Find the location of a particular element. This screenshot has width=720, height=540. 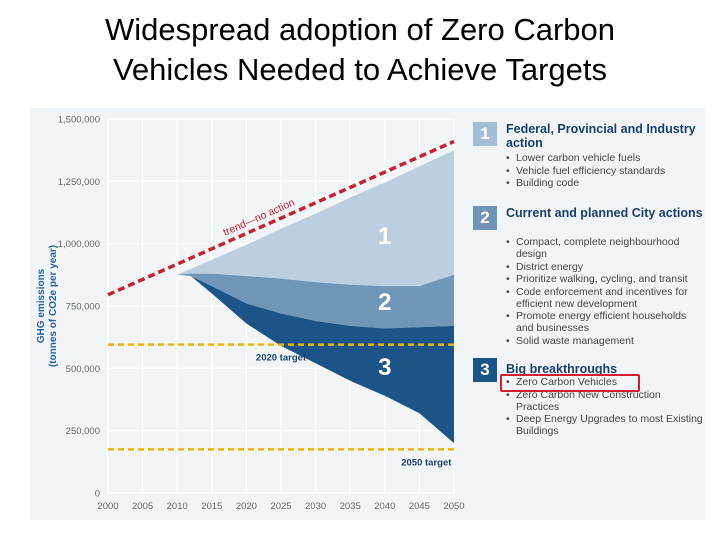

x-tick-label: 2035 is located at coordinates (350, 506).